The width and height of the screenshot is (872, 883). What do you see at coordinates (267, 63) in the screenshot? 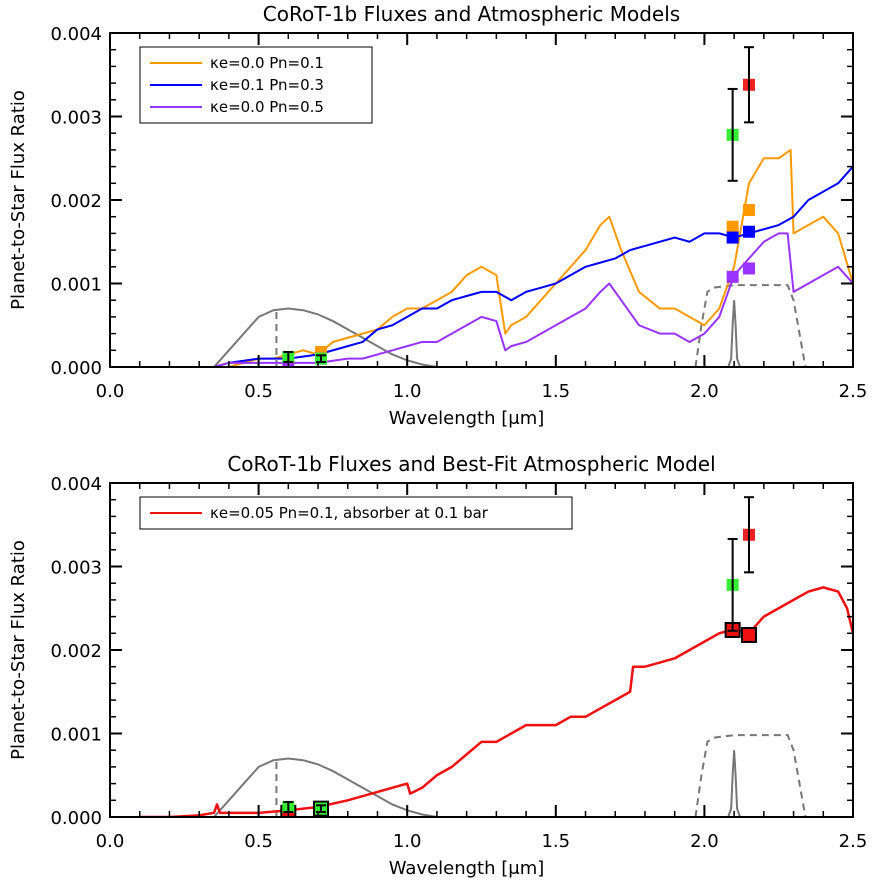
I see `legend-entry-1: κe=0.0 Pn=0.1` at bounding box center [267, 63].